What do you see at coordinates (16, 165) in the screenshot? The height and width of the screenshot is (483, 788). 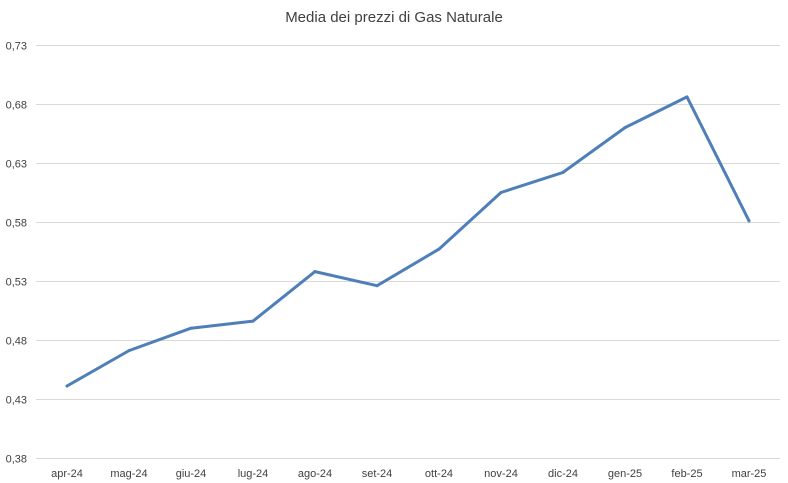 I see `y-tick-label: 0,63` at bounding box center [16, 165].